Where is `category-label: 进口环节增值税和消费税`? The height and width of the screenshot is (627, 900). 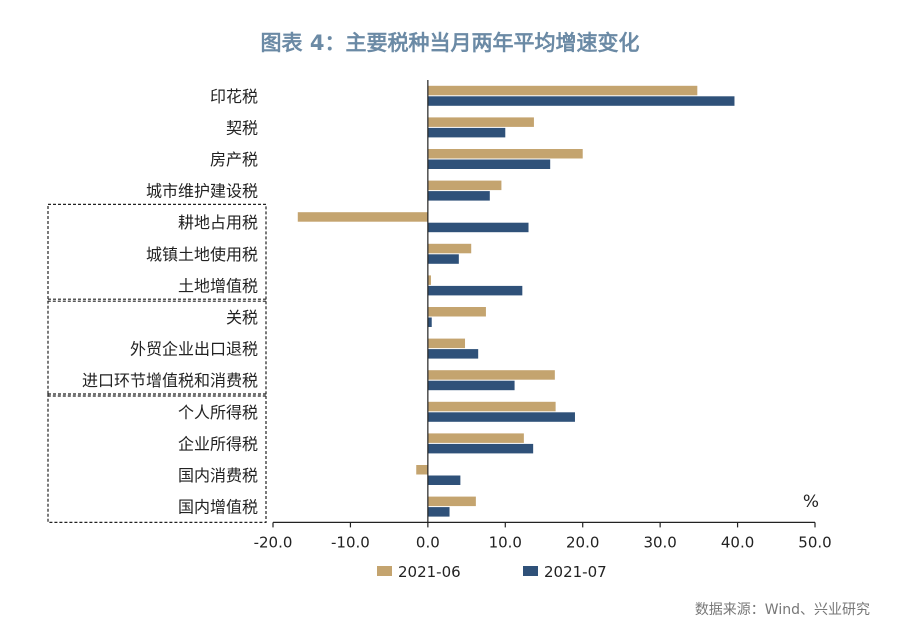
category-label: 进口环节增值税和消费税 is located at coordinates (170, 380).